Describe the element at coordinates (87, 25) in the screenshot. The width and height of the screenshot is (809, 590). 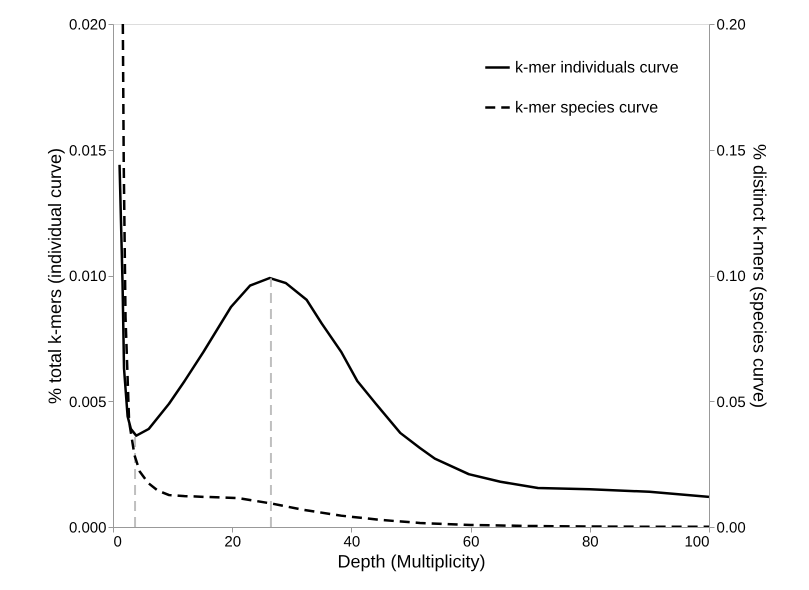
I see `y-tick-label: 0.020` at that location.